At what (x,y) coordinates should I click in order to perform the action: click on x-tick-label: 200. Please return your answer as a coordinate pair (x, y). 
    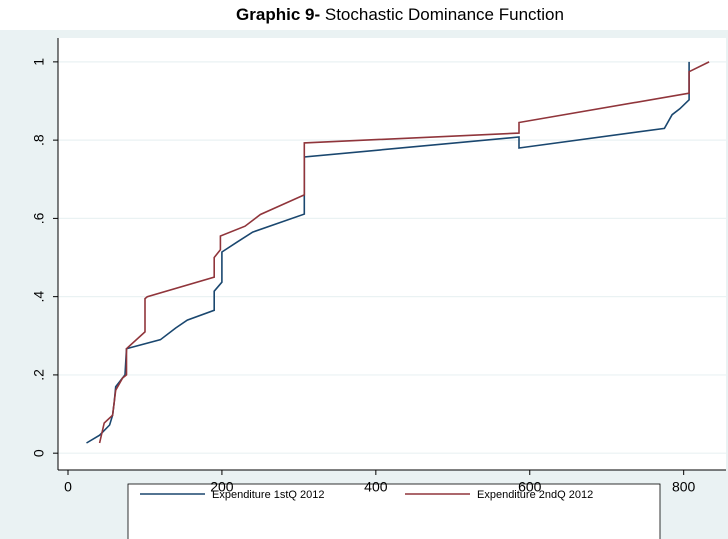
    Looking at the image, I should click on (222, 487).